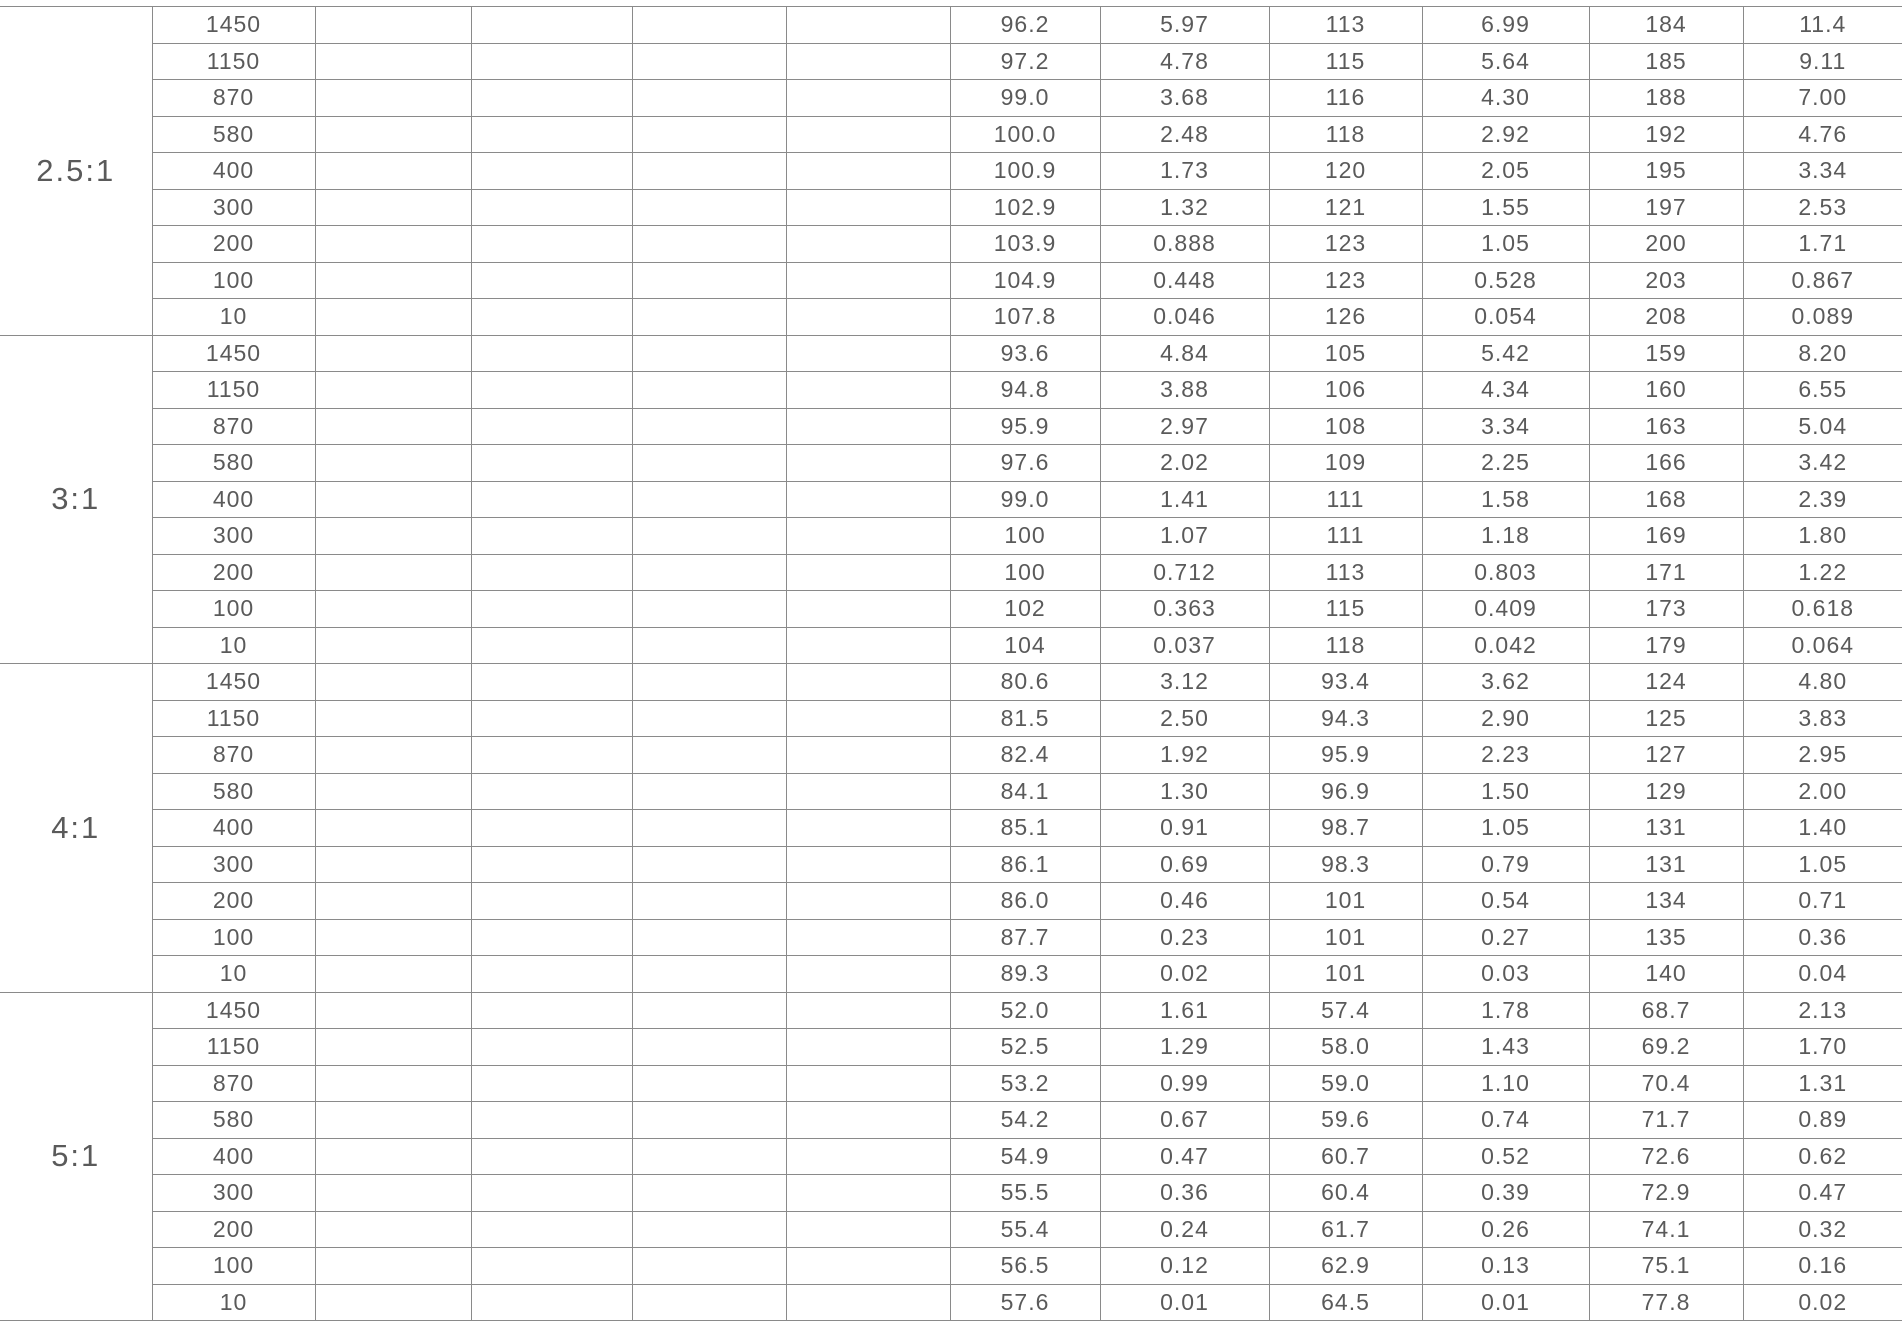 The height and width of the screenshot is (1332, 1902). What do you see at coordinates (1184, 864) in the screenshot?
I see `value-cell: 0.69` at bounding box center [1184, 864].